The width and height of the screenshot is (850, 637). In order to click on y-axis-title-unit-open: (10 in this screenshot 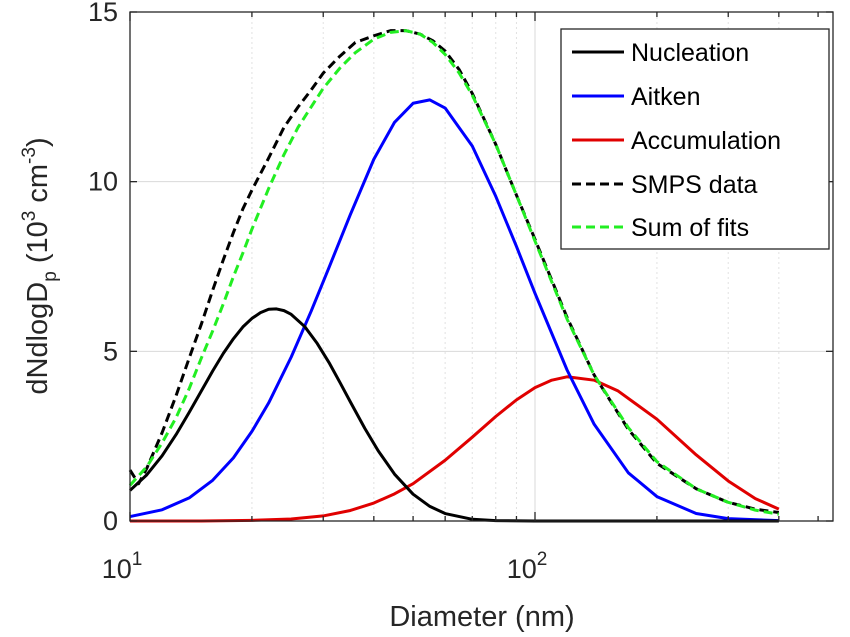, I will do `click(38, 246)`.